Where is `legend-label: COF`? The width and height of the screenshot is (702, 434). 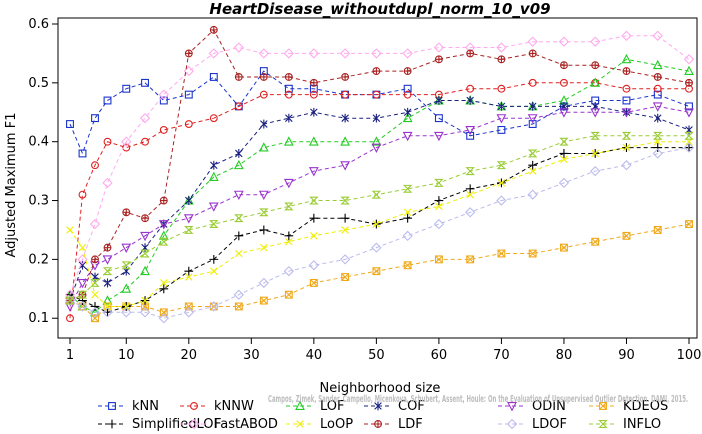
legend-label: COF is located at coordinates (411, 406).